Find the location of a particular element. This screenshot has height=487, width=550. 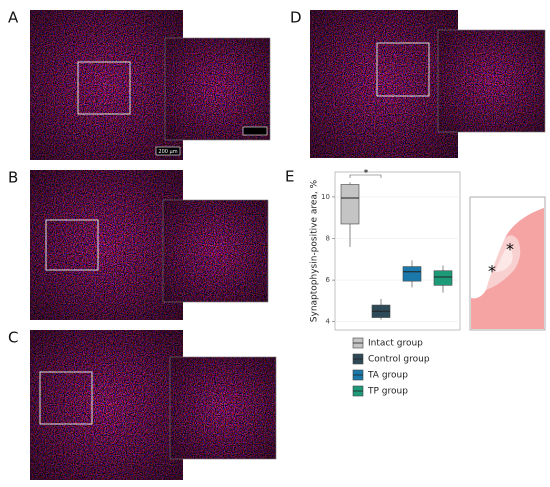

scale-bar-label: 100 μm is located at coordinates (254, 132).